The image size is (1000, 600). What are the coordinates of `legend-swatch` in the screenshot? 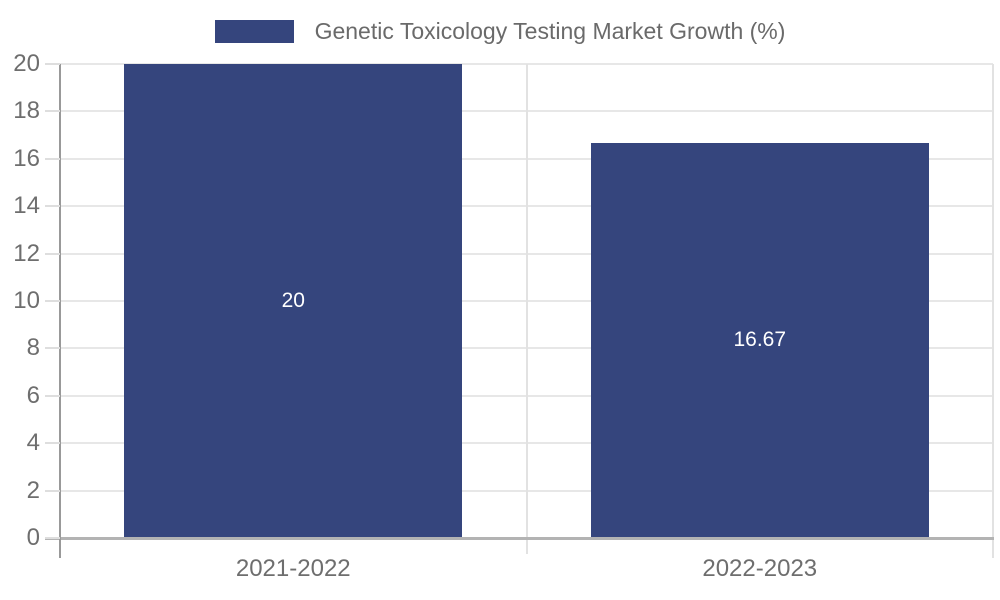 It's located at (254, 31).